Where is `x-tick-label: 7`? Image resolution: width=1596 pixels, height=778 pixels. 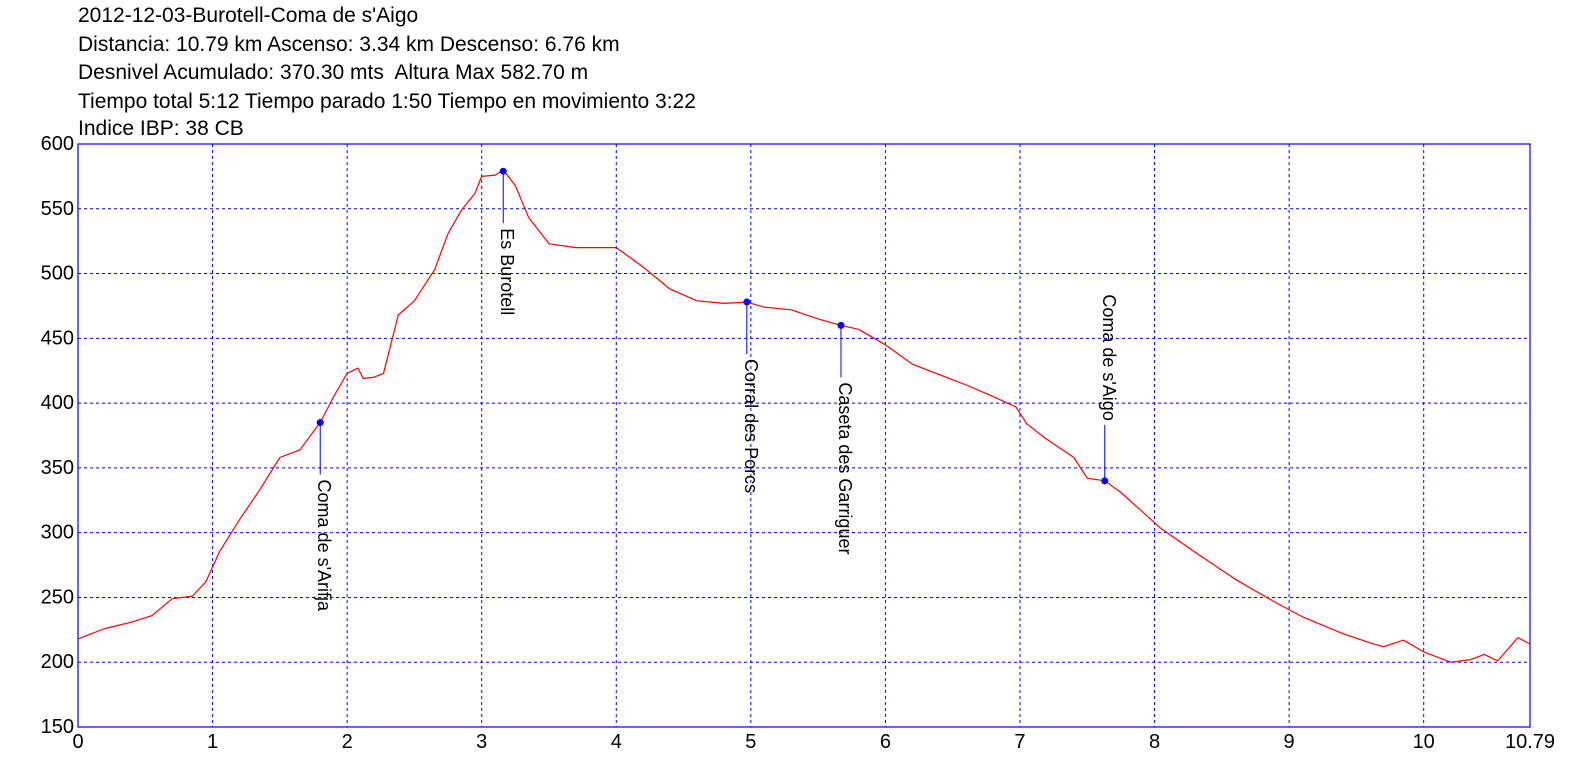 x-tick-label: 7 is located at coordinates (1019, 742).